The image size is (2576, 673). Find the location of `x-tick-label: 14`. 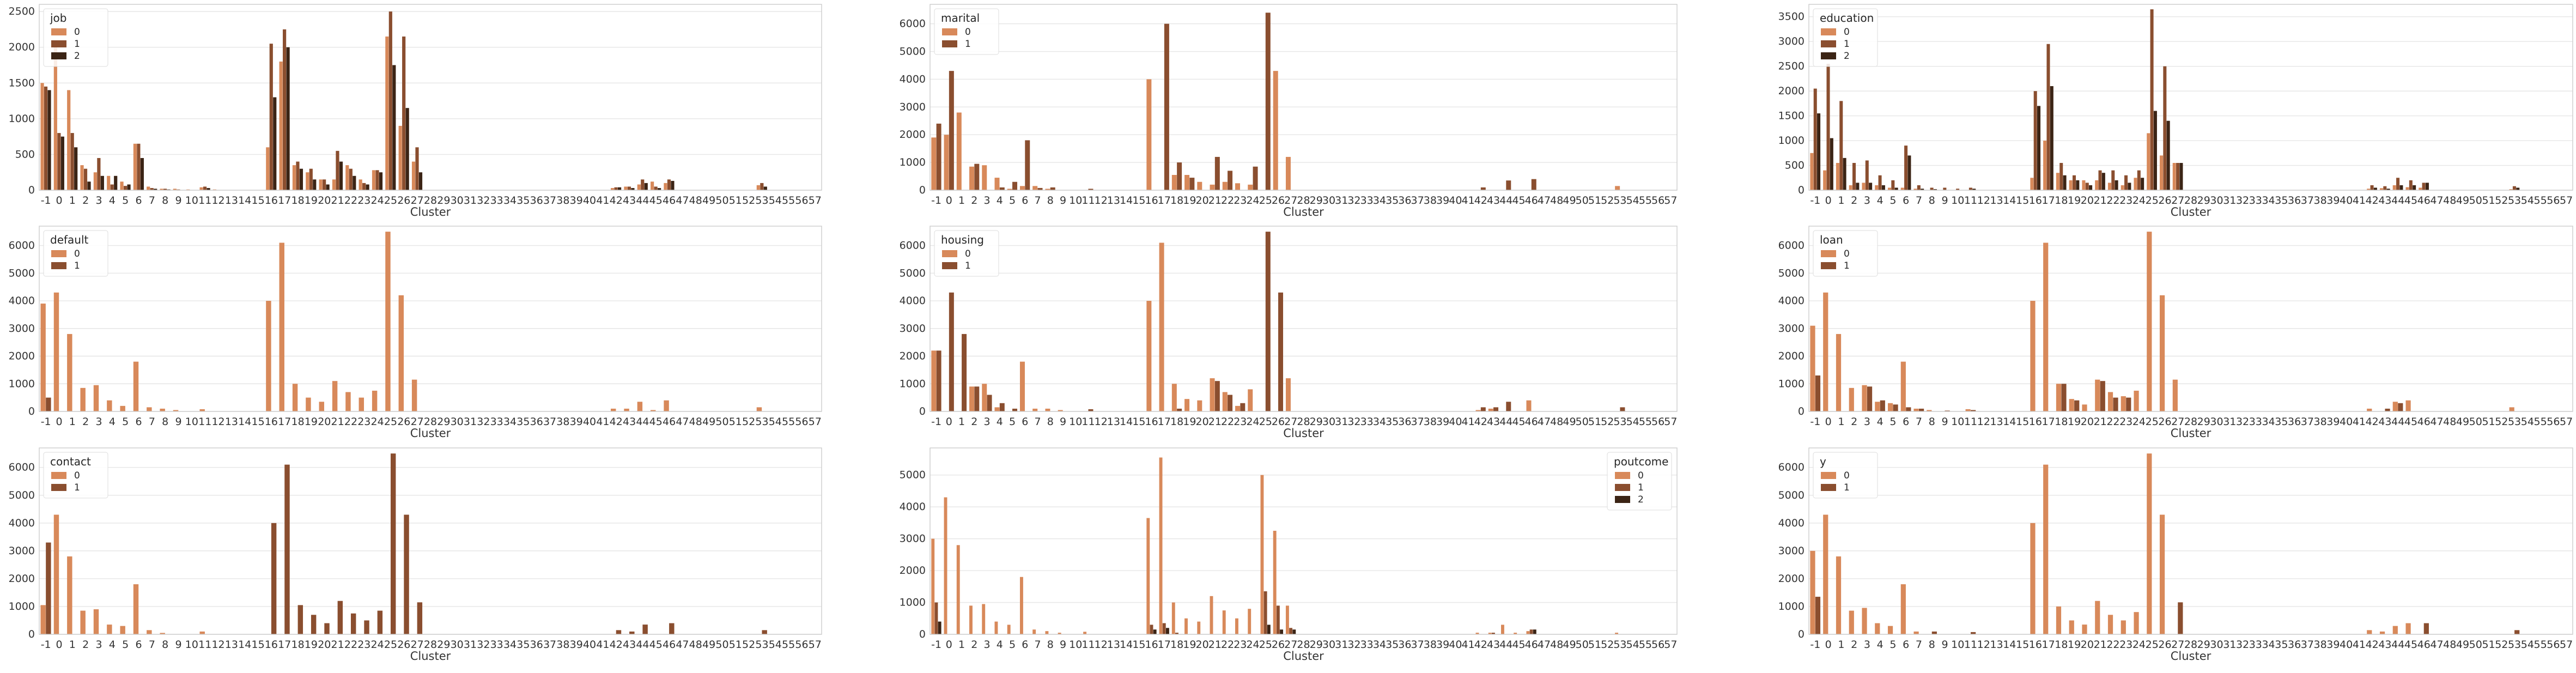

x-tick-label: 14 is located at coordinates (2009, 422).